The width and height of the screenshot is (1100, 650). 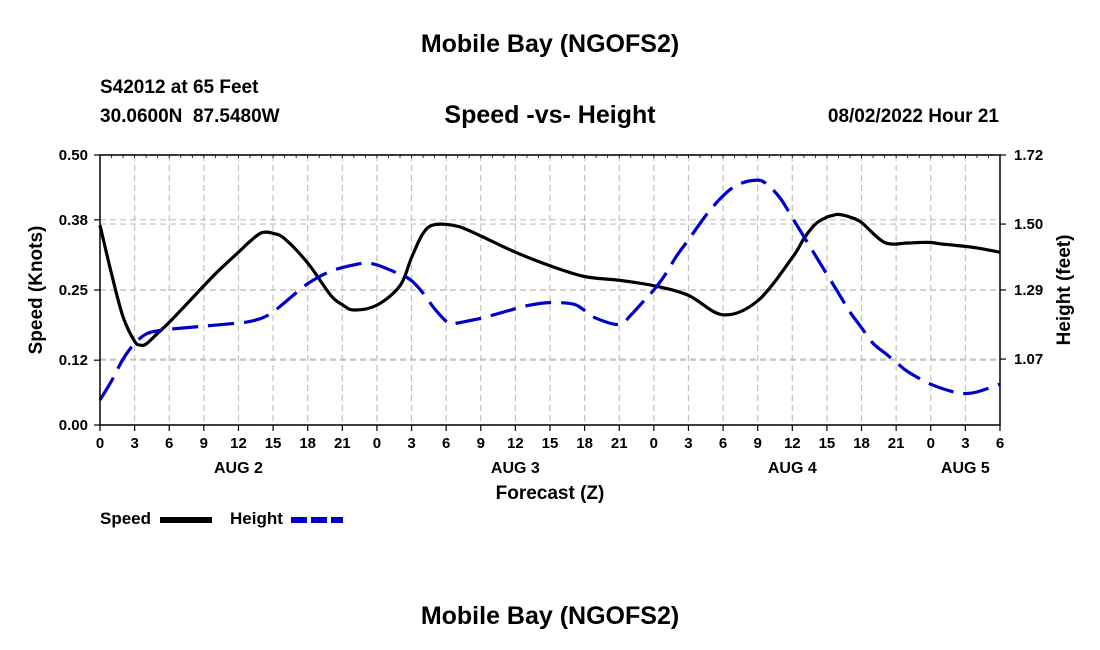 I want to click on y2-tick-label: 1.72, so click(x=1028, y=155).